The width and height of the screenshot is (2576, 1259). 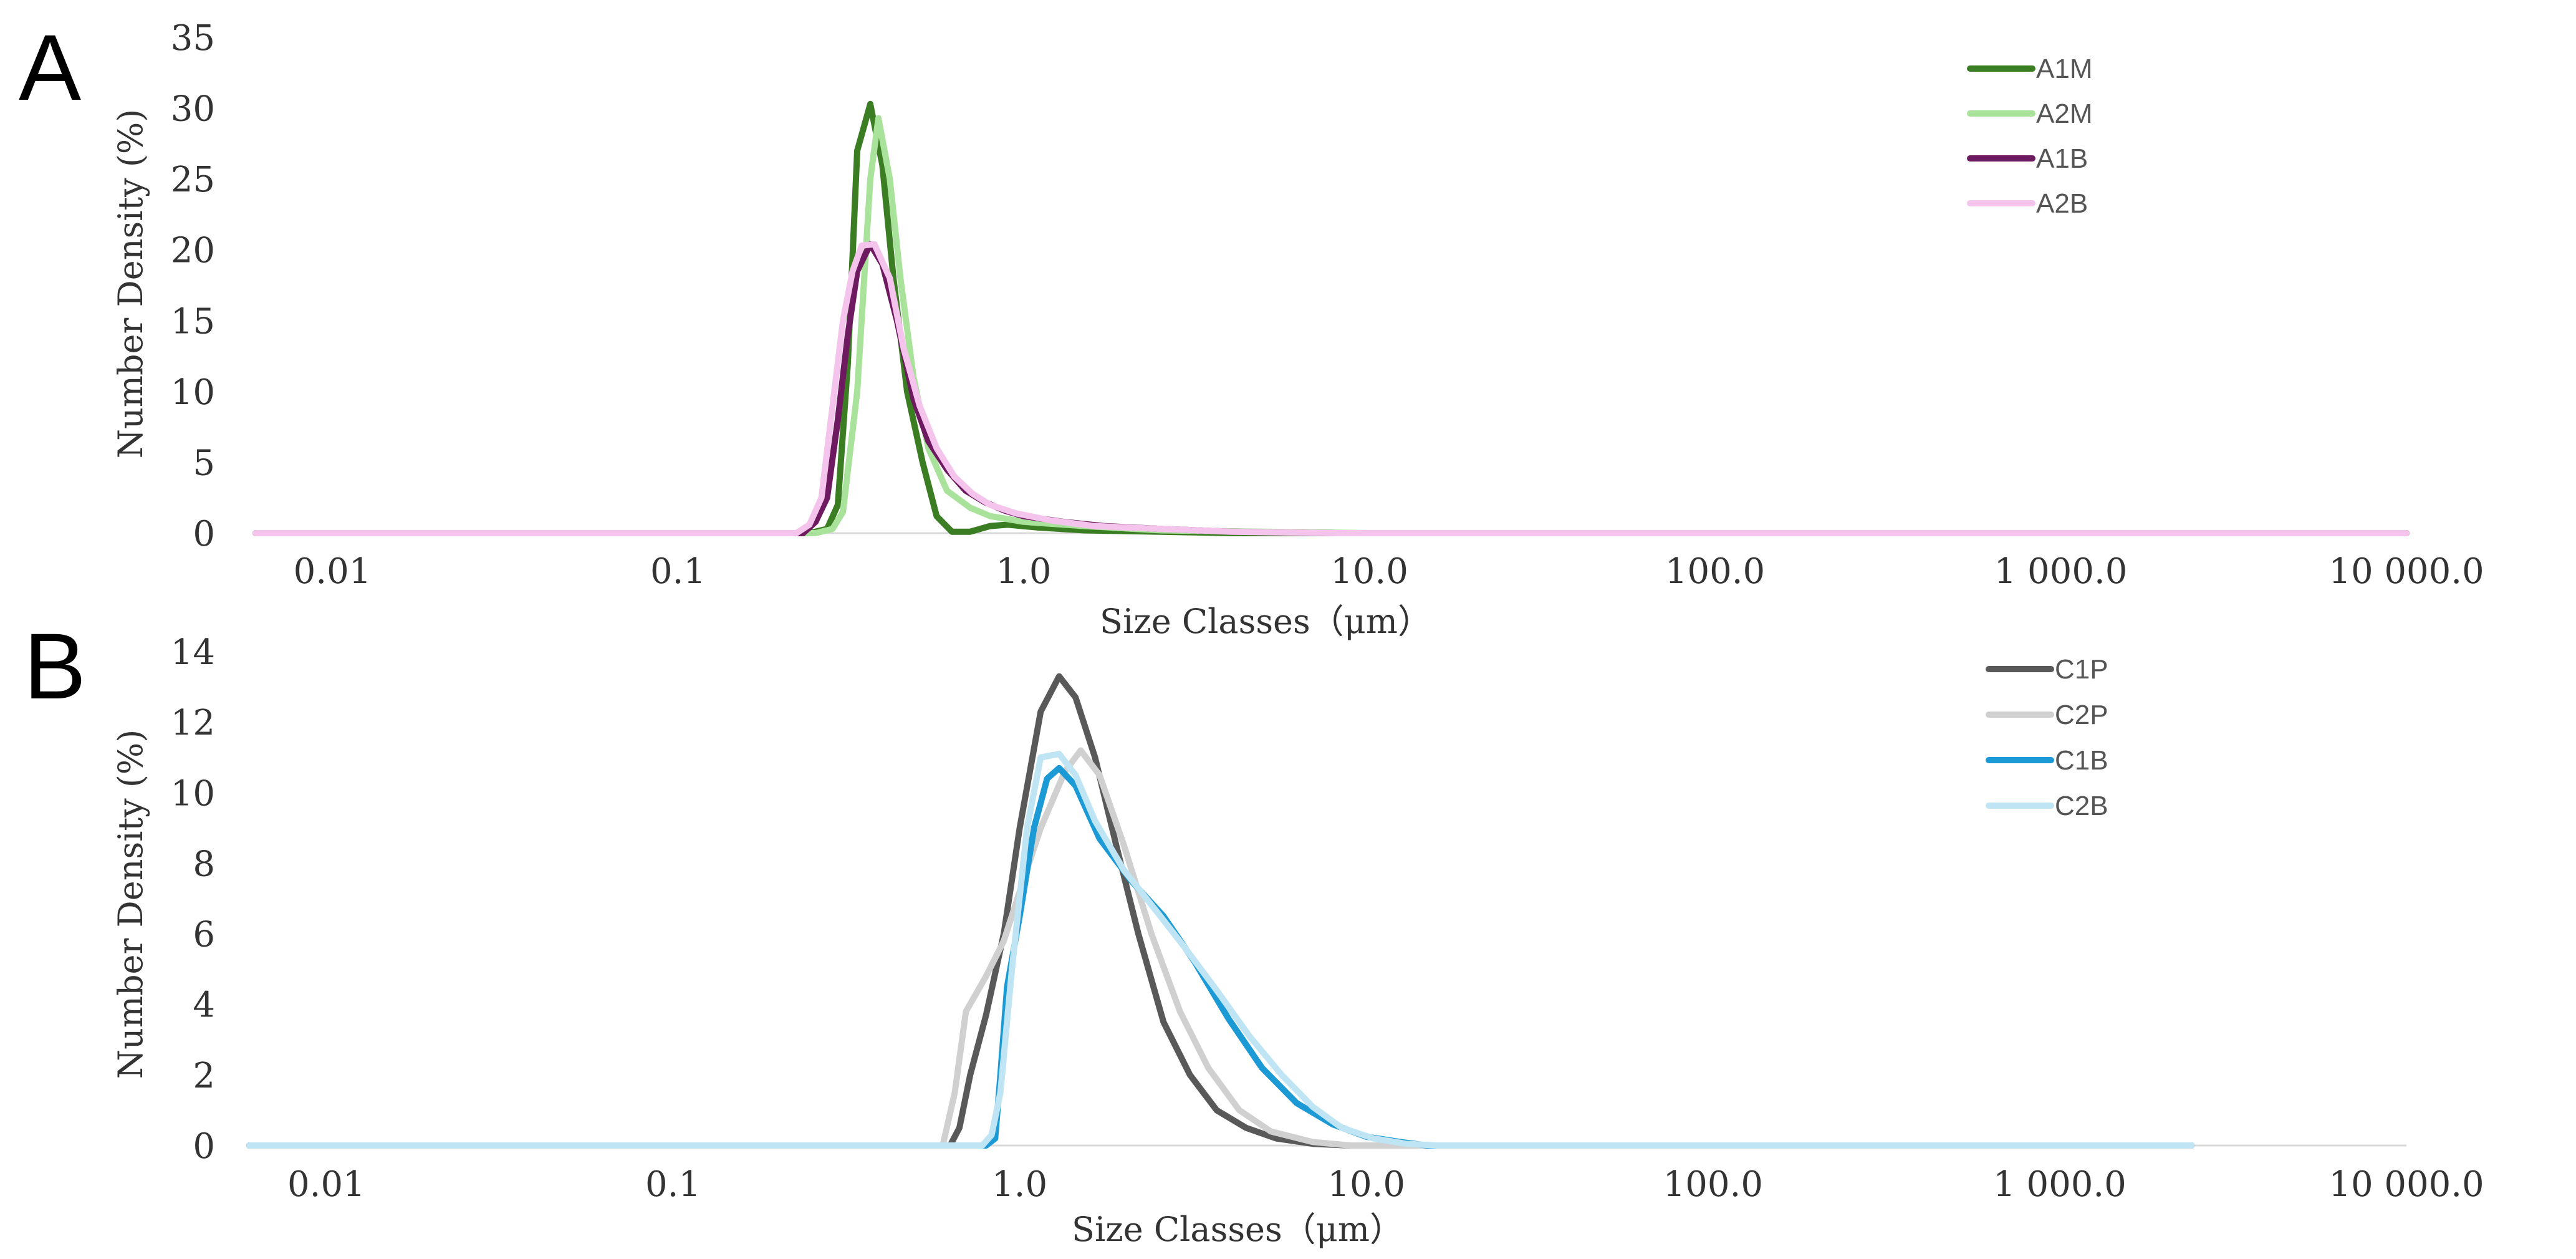 I want to click on panel-b-x-tick-label: 0.01, so click(x=326, y=1184).